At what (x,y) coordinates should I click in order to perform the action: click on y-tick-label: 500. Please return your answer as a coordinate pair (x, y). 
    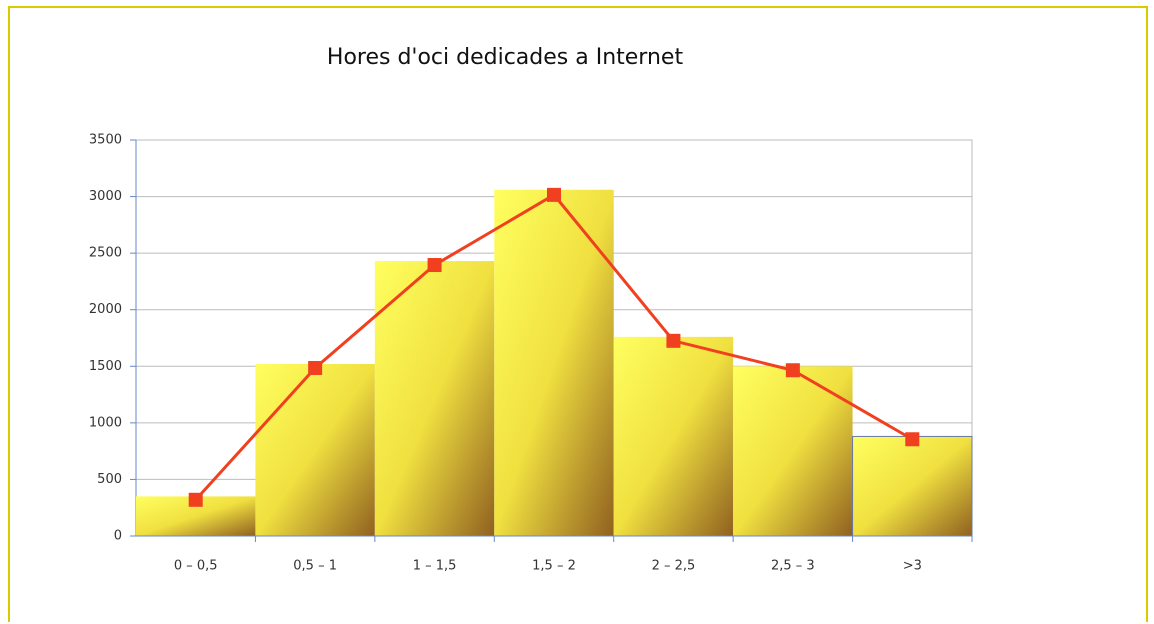
    Looking at the image, I should click on (109, 479).